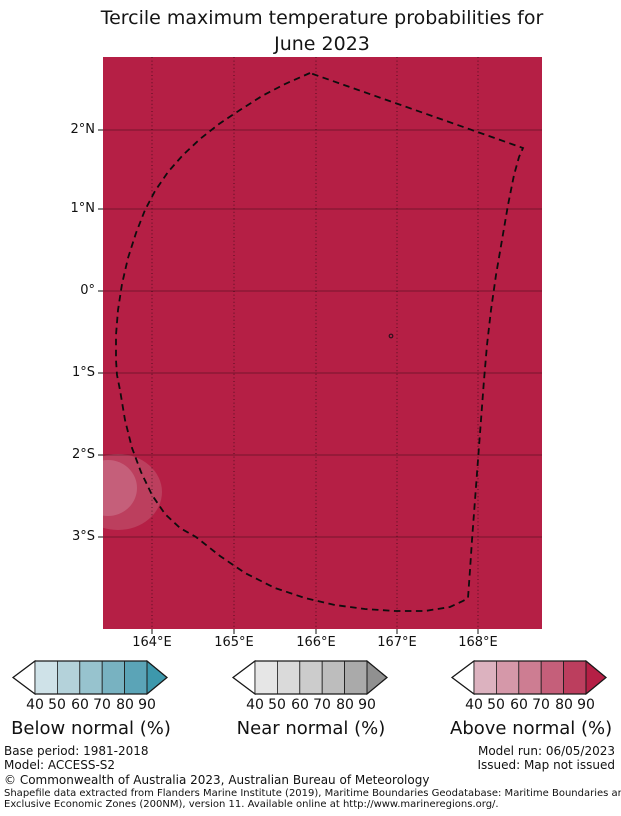  I want to click on legend-near-colorbar, so click(310, 677).